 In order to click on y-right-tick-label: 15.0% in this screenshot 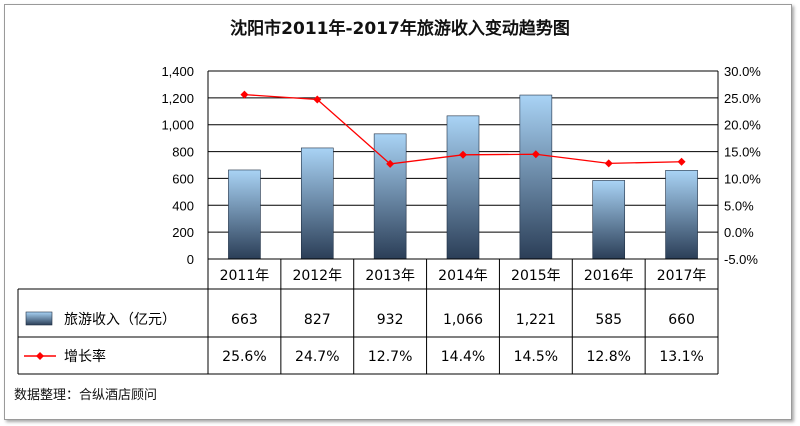, I will do `click(742, 152)`.